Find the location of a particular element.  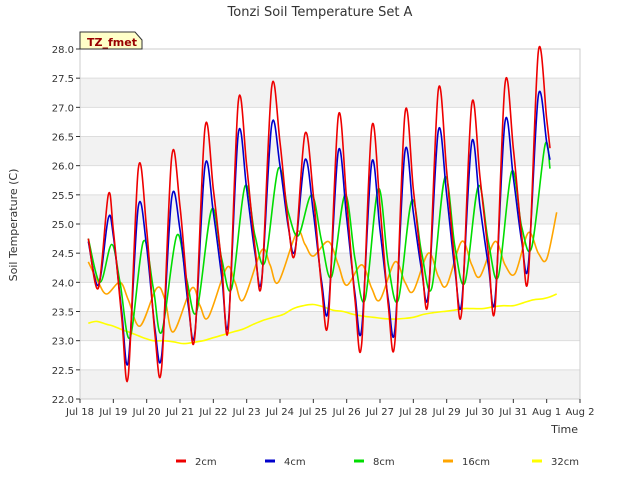

y-tick-label: 28.0 is located at coordinates (63, 50).